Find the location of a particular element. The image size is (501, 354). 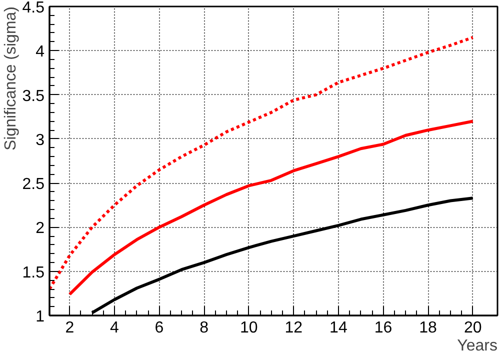

y-tick-label: 2.5 is located at coordinates (33, 185).